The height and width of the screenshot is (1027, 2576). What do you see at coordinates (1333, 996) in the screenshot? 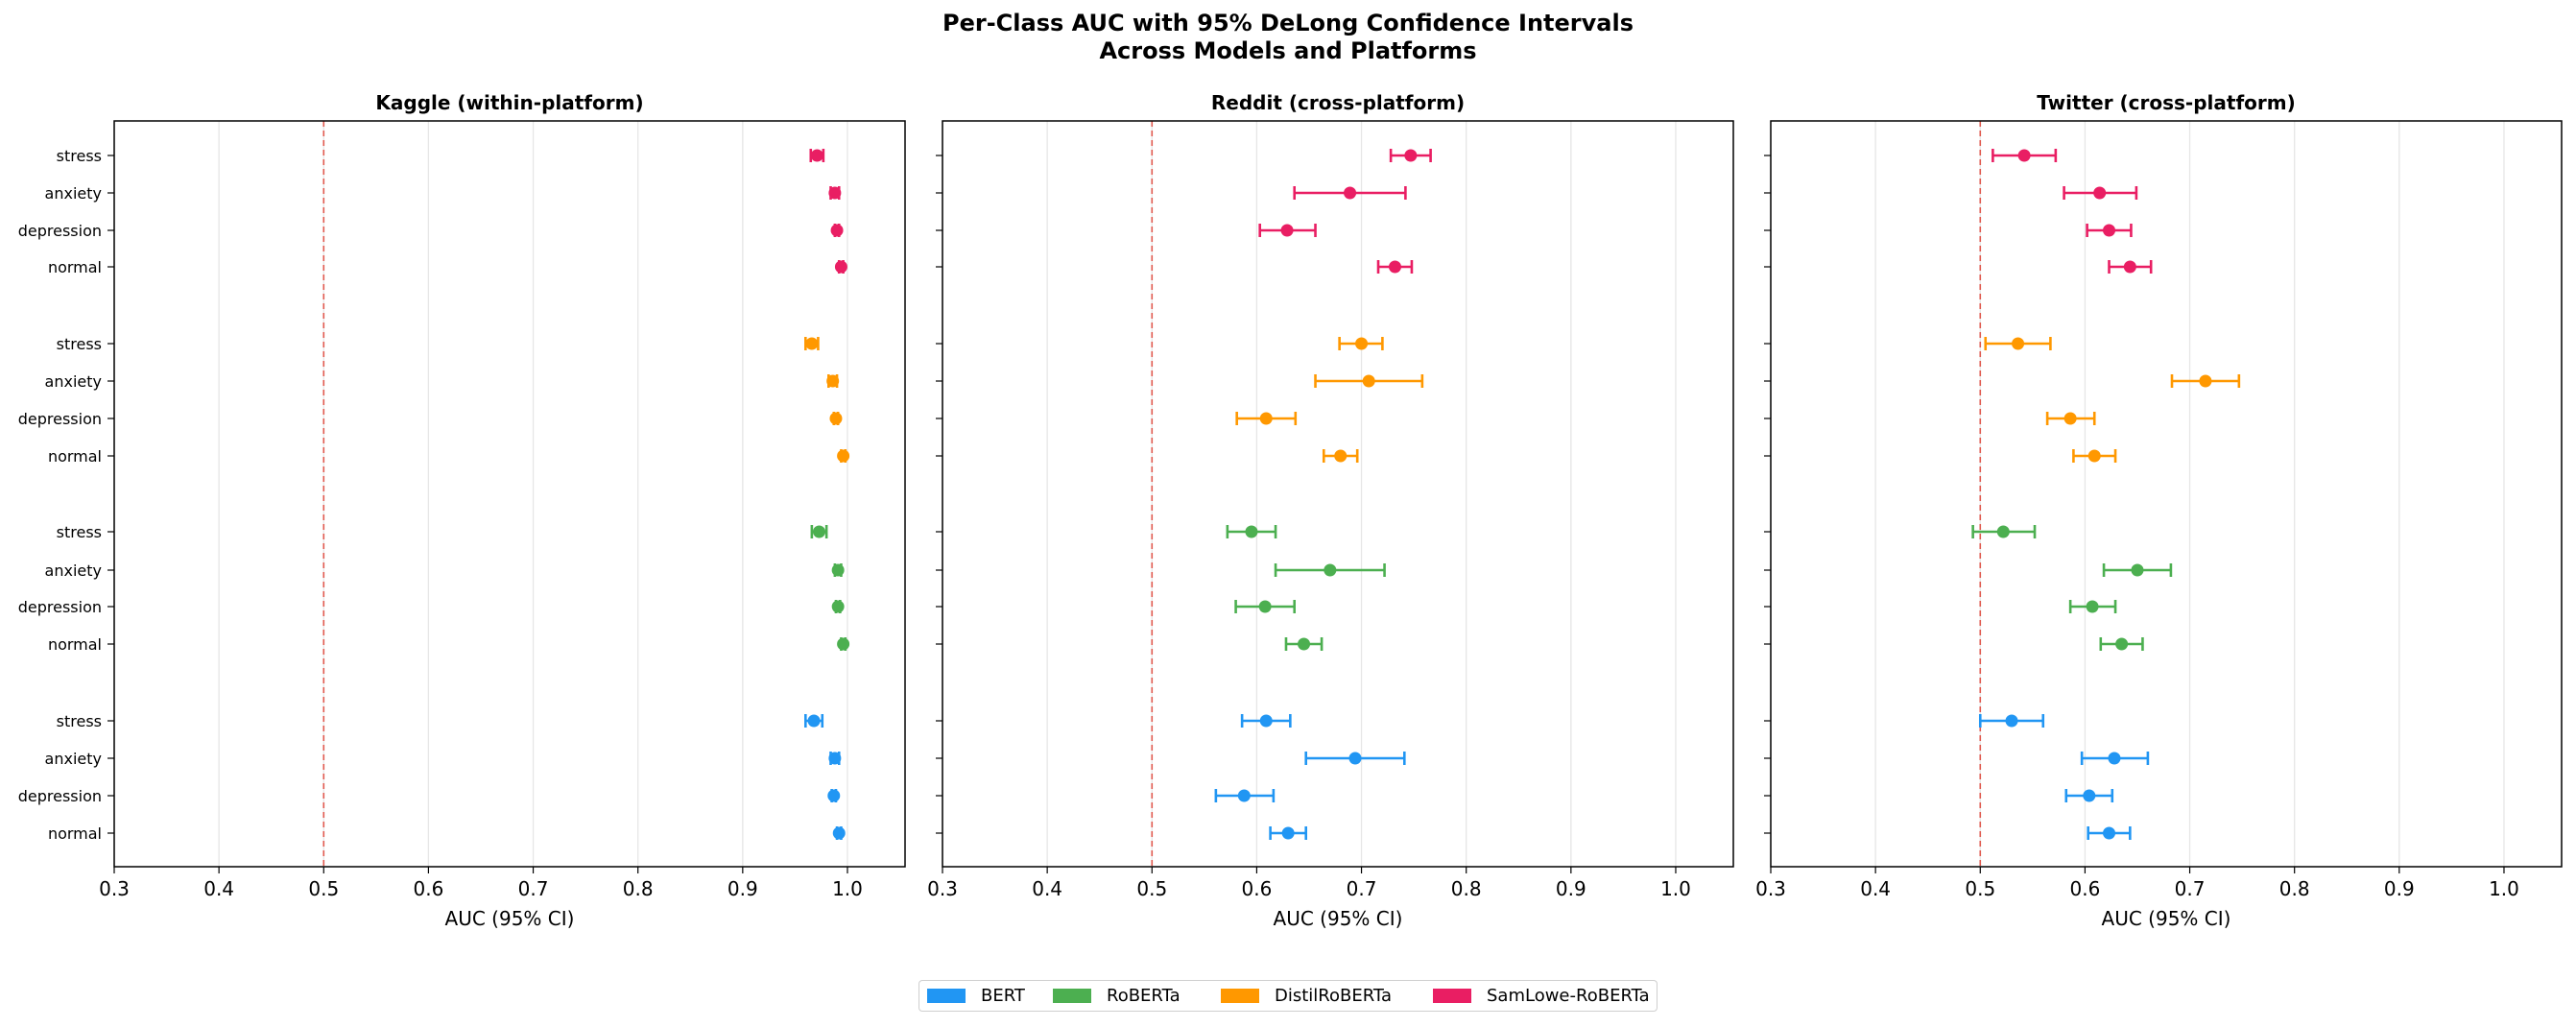
I see `legend-label: DistilRoBERTa` at bounding box center [1333, 996].